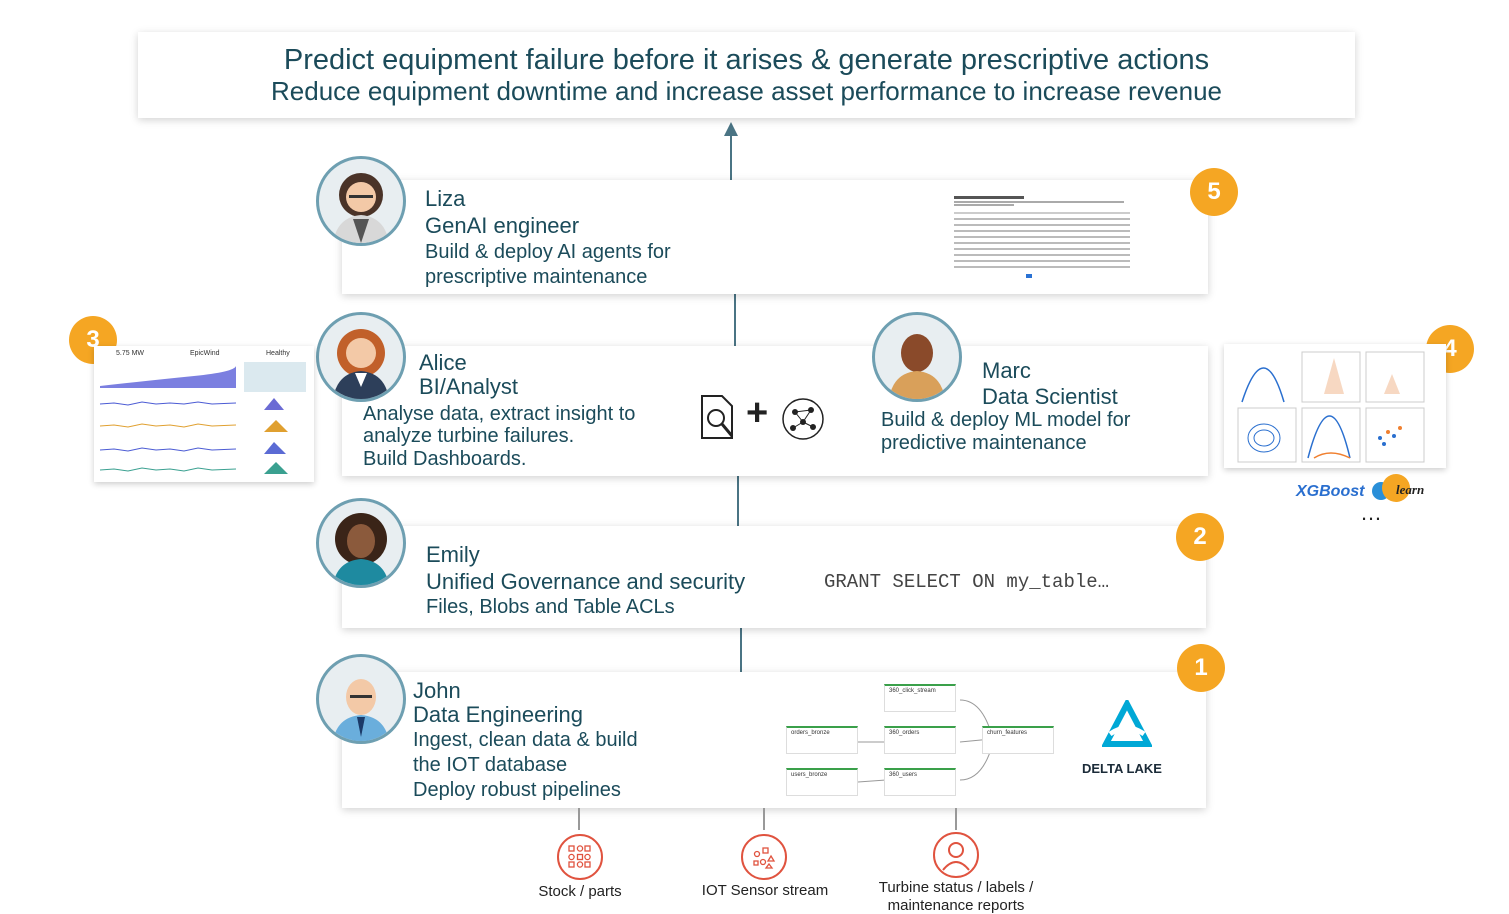  What do you see at coordinates (1006, 370) in the screenshot?
I see `marc-name: Marc` at bounding box center [1006, 370].